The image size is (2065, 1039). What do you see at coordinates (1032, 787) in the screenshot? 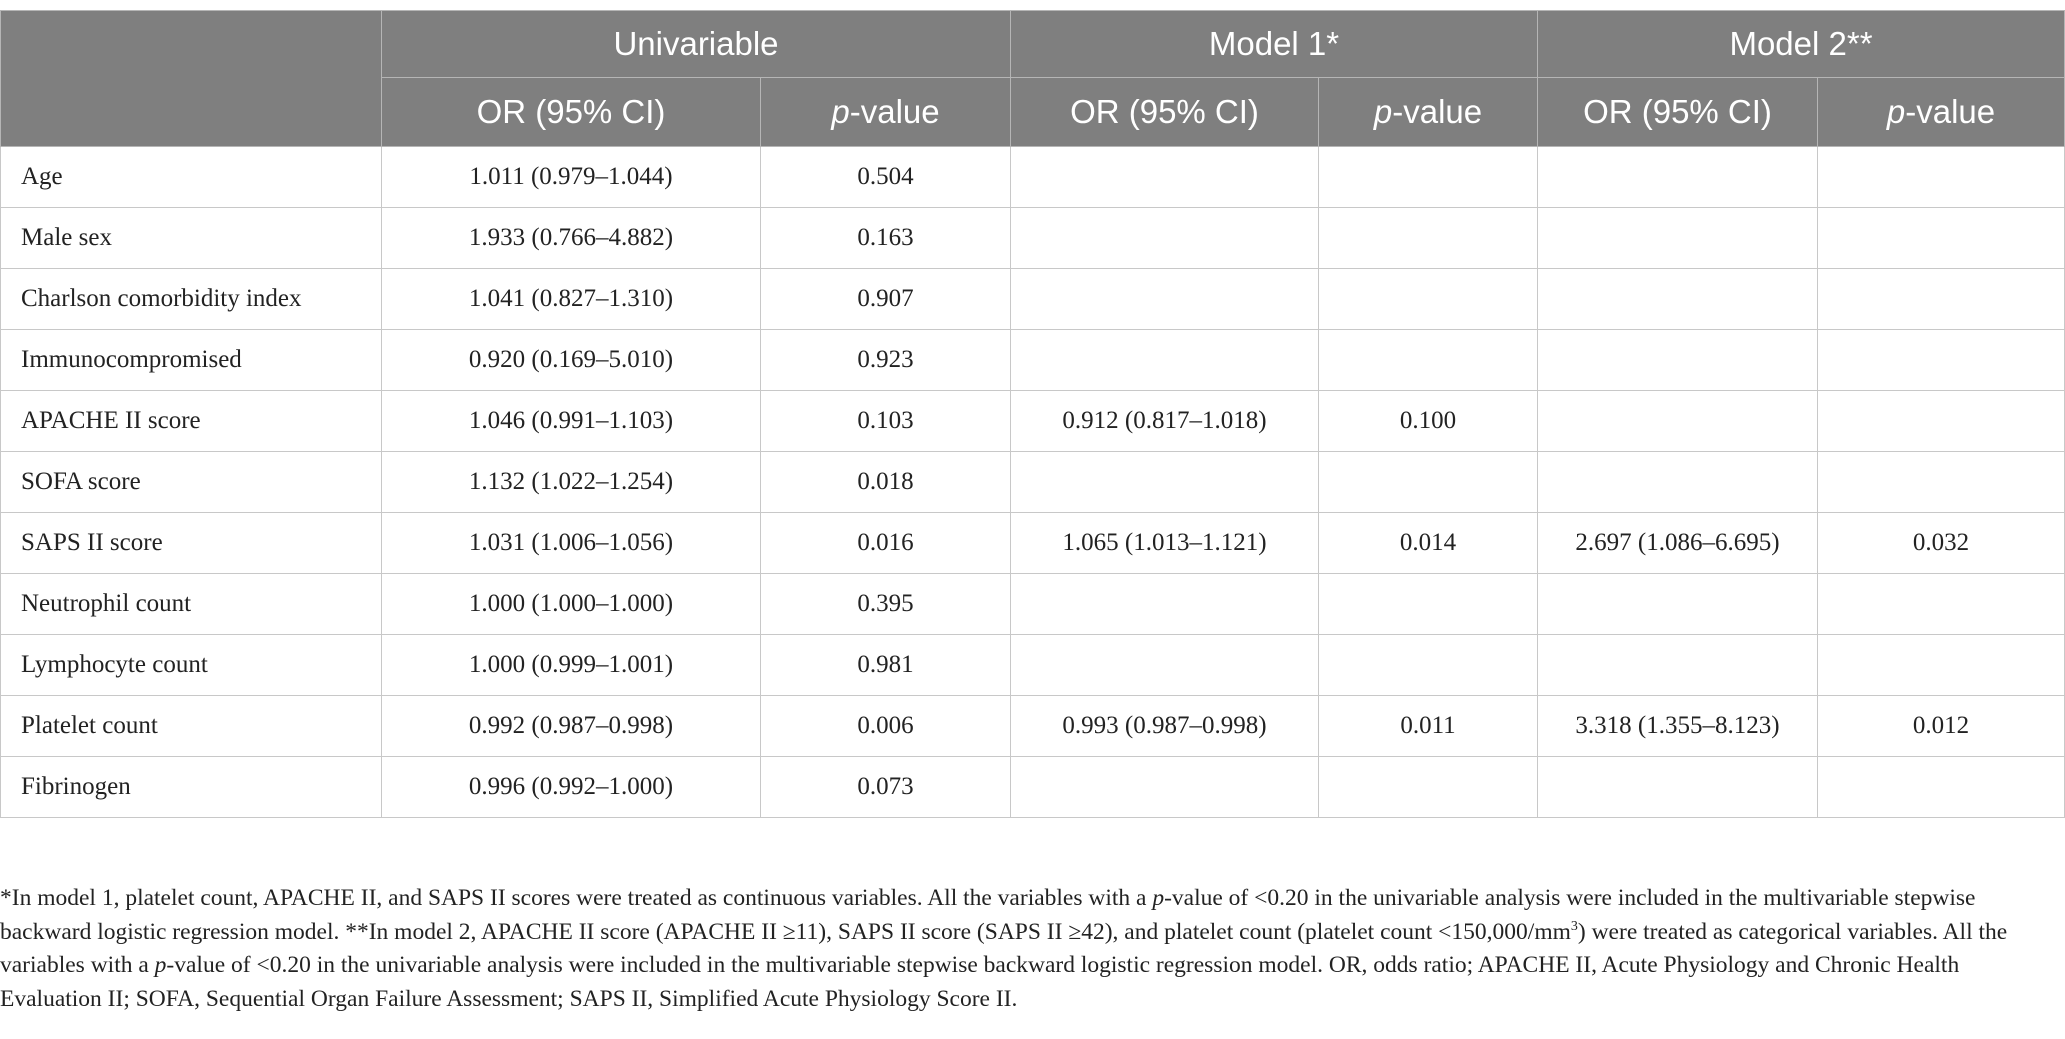
I see `table-row: Fibrinogen 0.996 (0.992–1.000) 0.073` at bounding box center [1032, 787].